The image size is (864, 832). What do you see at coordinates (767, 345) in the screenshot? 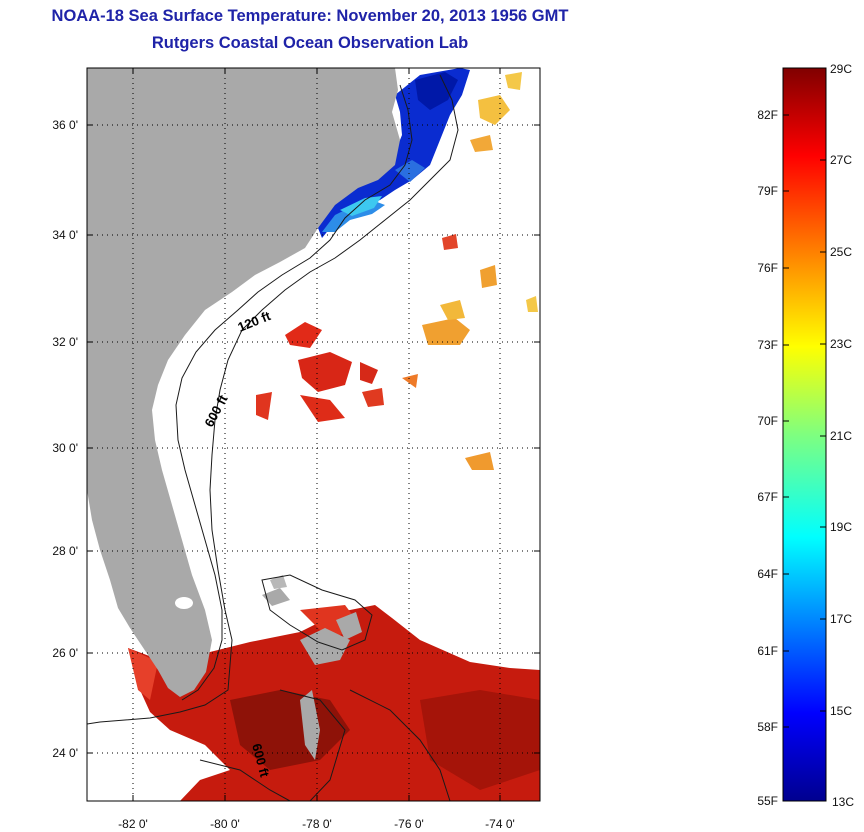
I see `colorbar-label-f: 73F` at bounding box center [767, 345].